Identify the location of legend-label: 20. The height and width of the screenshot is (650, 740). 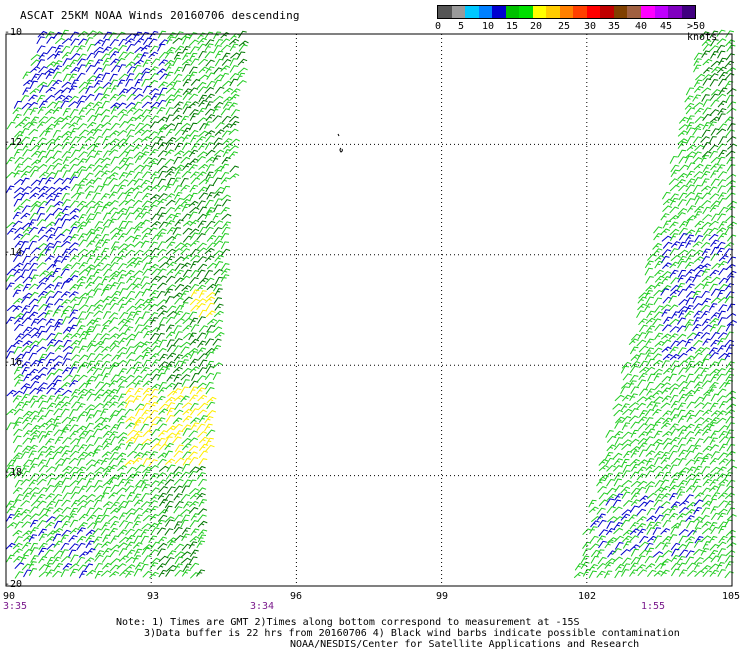
(536, 26).